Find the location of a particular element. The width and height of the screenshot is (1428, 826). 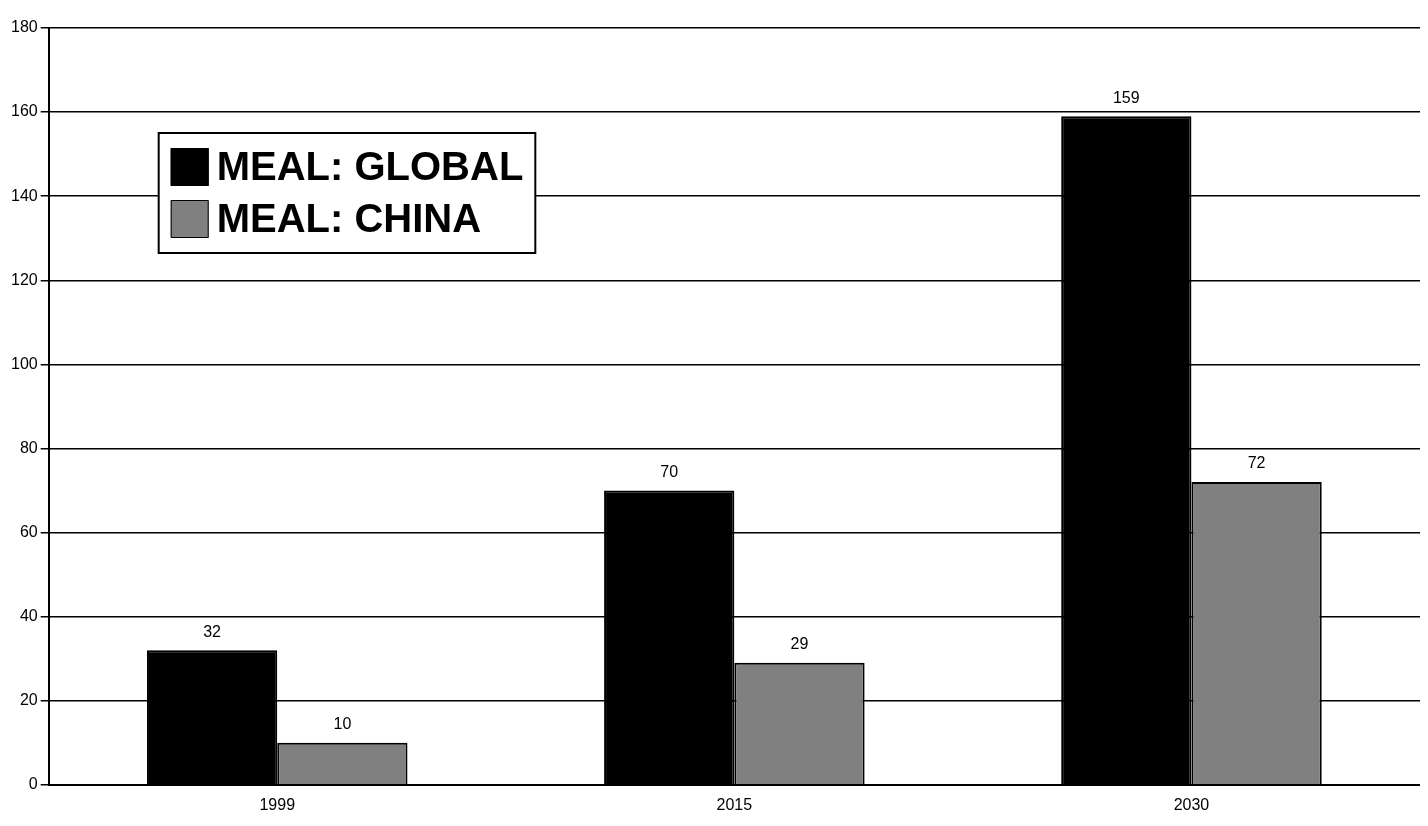

legend-label: MEAL: CHINA is located at coordinates (349, 218).